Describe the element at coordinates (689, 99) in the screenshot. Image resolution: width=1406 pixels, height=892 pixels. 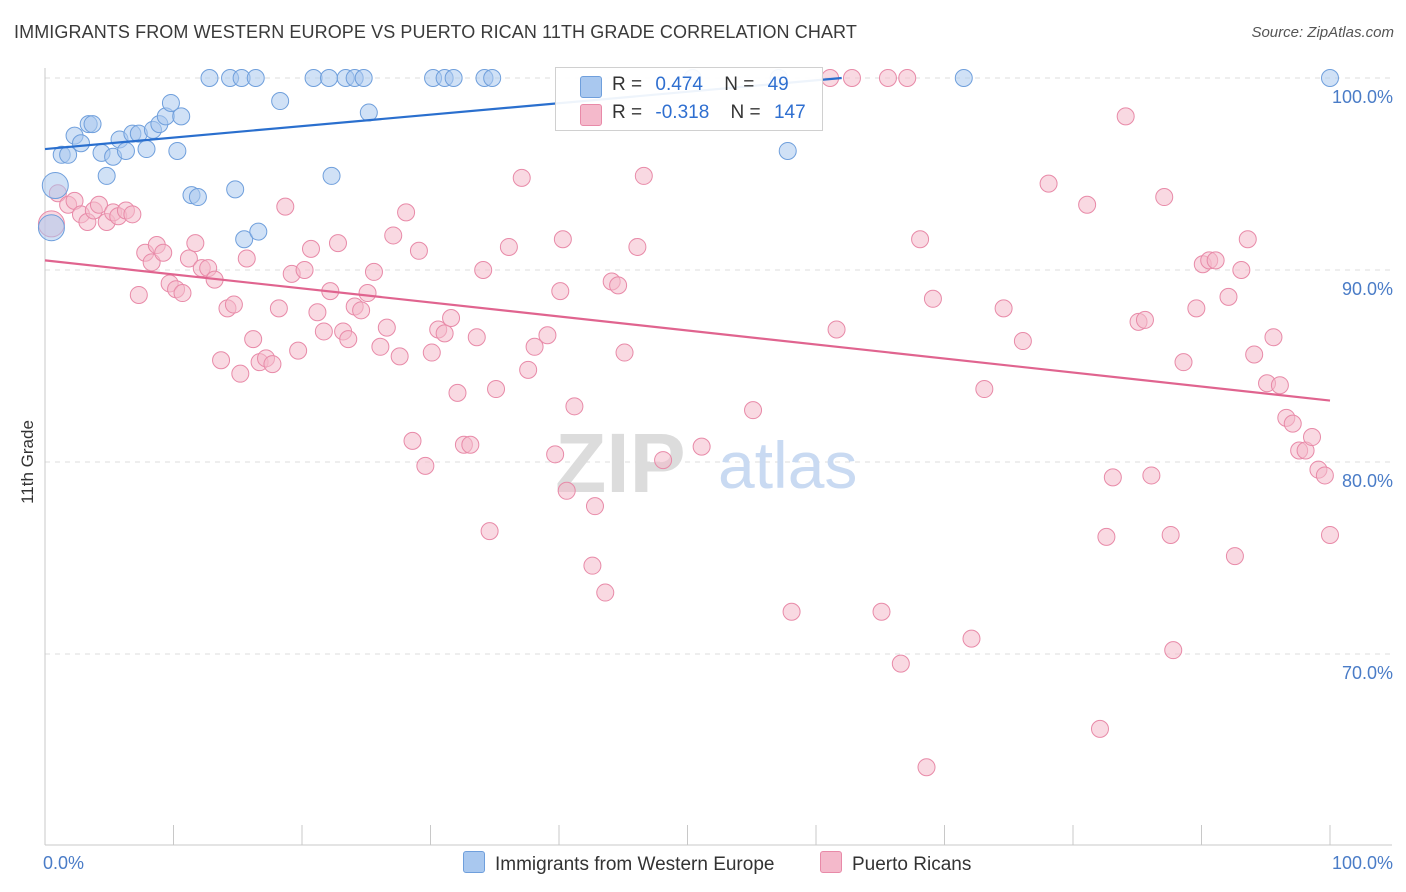
I see `stats-legend: R = 0.474 N = 49 R = -0.318 N = 147` at that location.